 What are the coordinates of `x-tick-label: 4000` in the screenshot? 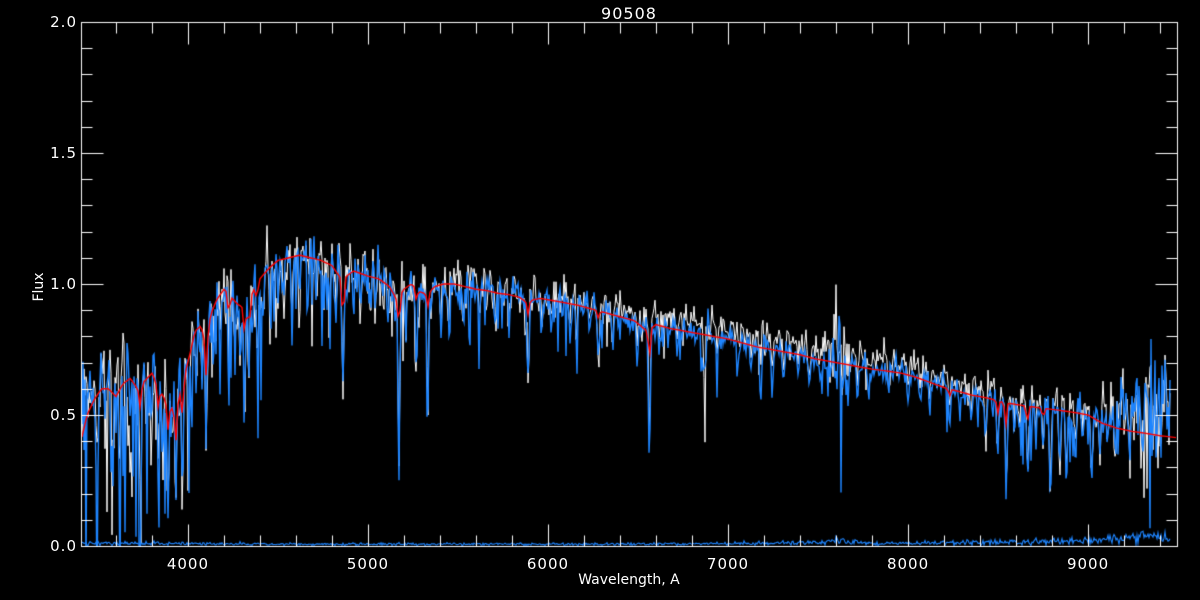 It's located at (188, 564).